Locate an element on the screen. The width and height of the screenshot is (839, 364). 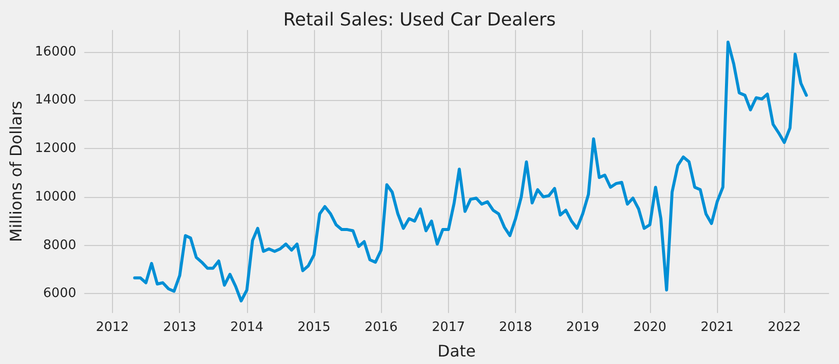
x-tick-label: 2012 is located at coordinates (112, 327).